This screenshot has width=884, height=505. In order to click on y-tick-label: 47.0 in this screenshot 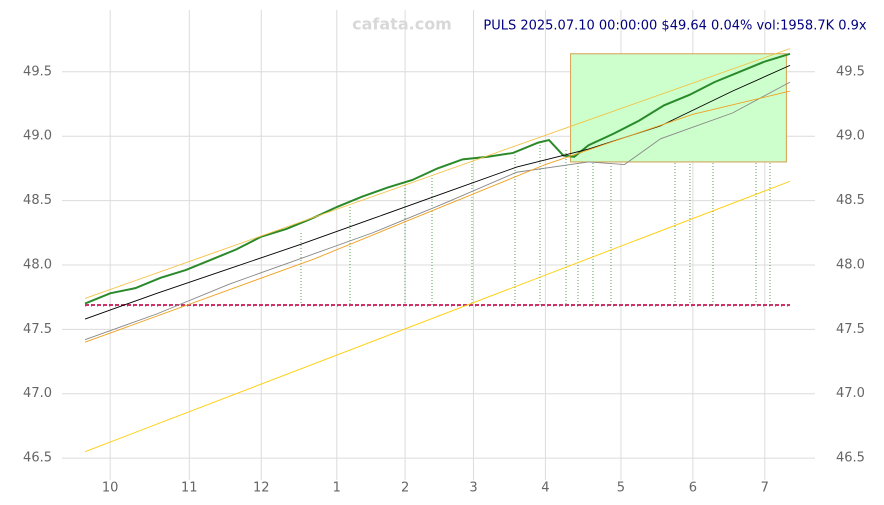, I will do `click(37, 393)`.